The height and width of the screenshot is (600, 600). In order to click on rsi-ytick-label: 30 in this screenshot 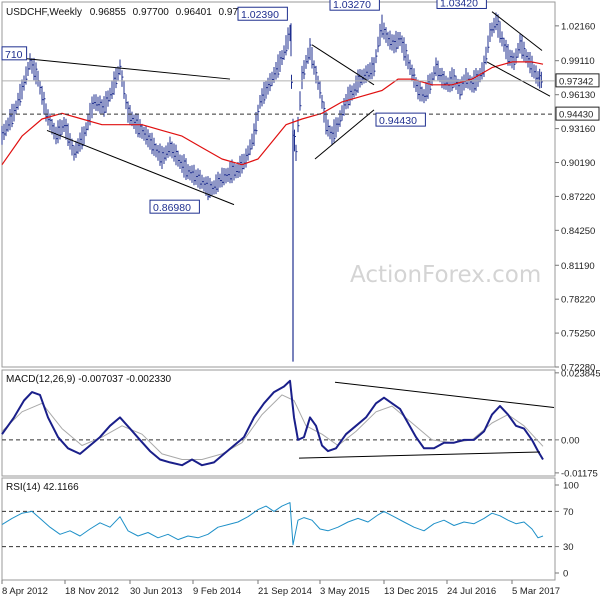, I will do `click(568, 547)`.